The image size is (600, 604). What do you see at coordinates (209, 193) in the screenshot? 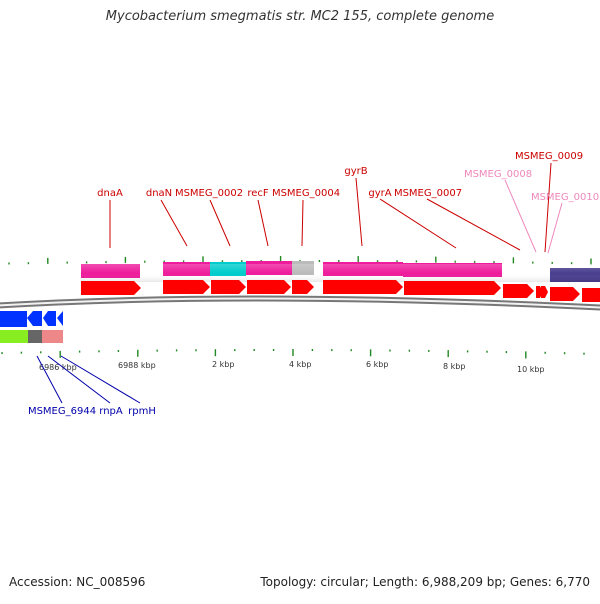
I see `gene-label-msmeg-0002: MSMEG_0002` at bounding box center [209, 193].